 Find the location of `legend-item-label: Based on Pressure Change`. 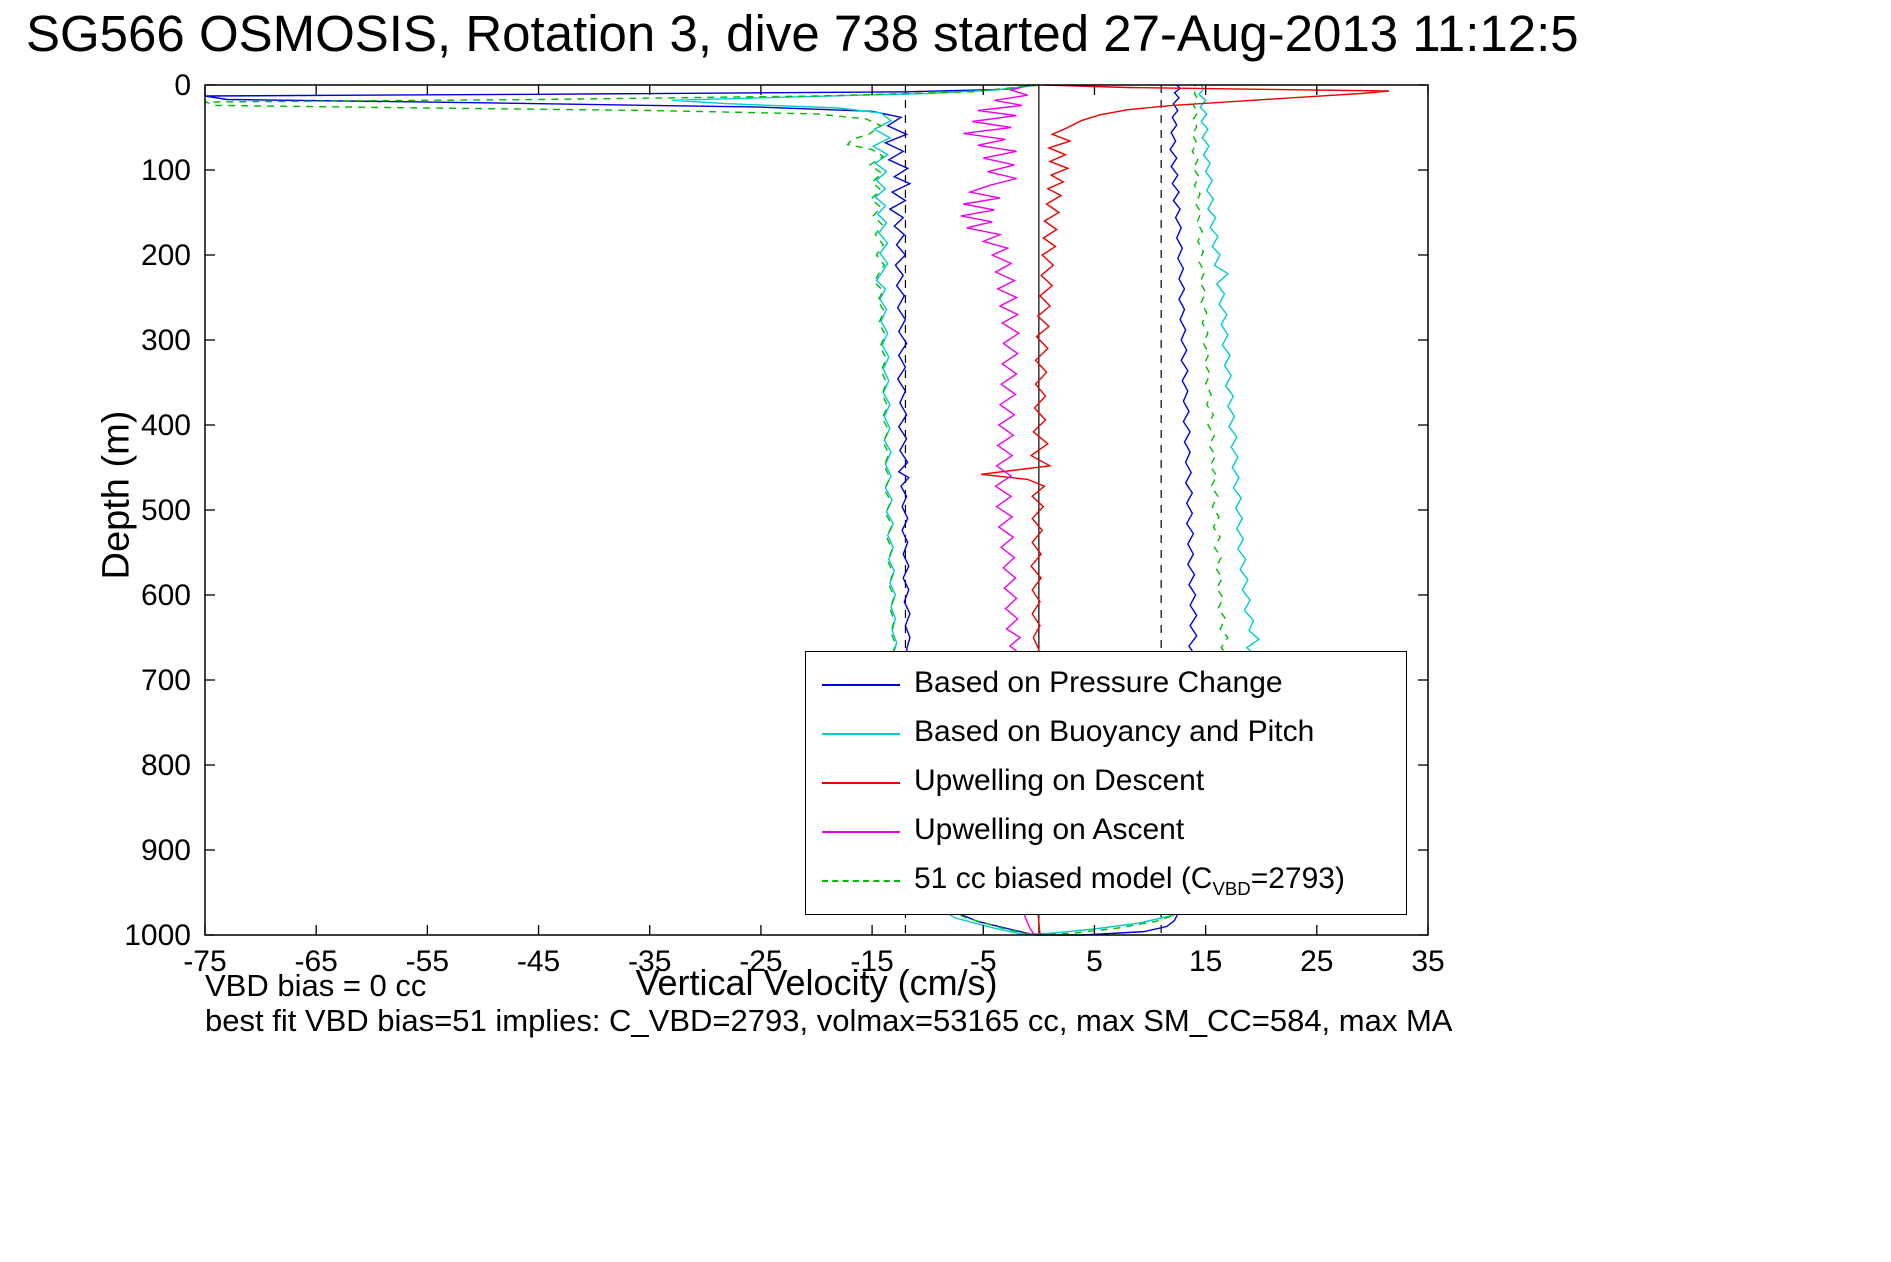

legend-item-label: Based on Pressure Change is located at coordinates (1098, 682).